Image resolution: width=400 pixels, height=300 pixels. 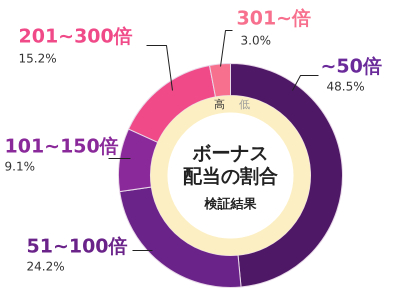 What do you see at coordinates (75, 37) in the screenshot?
I see `slice-label: 201~300倍` at bounding box center [75, 37].